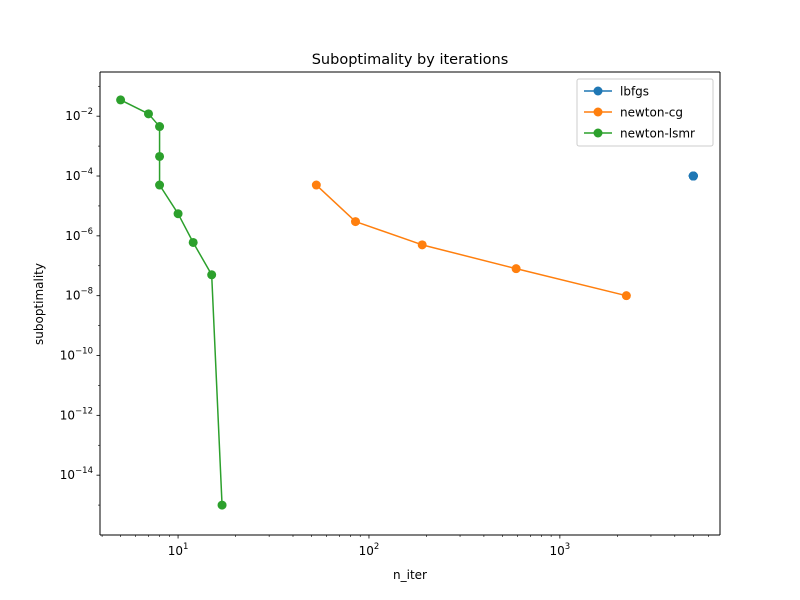  What do you see at coordinates (39, 304) in the screenshot?
I see `y-axis-label: suboptimality` at bounding box center [39, 304].